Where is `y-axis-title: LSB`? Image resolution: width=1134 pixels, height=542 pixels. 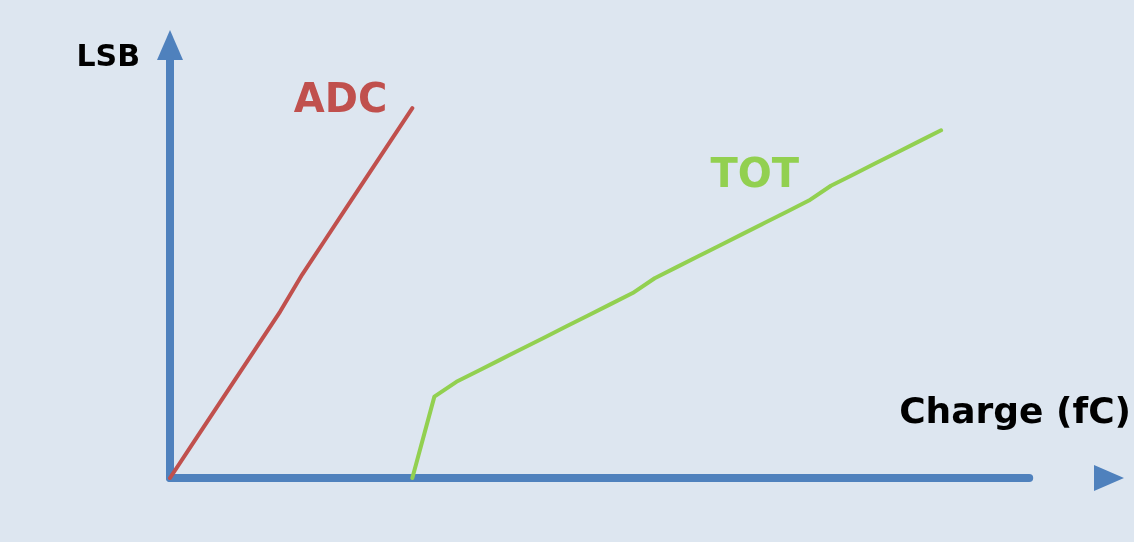 y-axis-title: LSB is located at coordinates (108, 55).